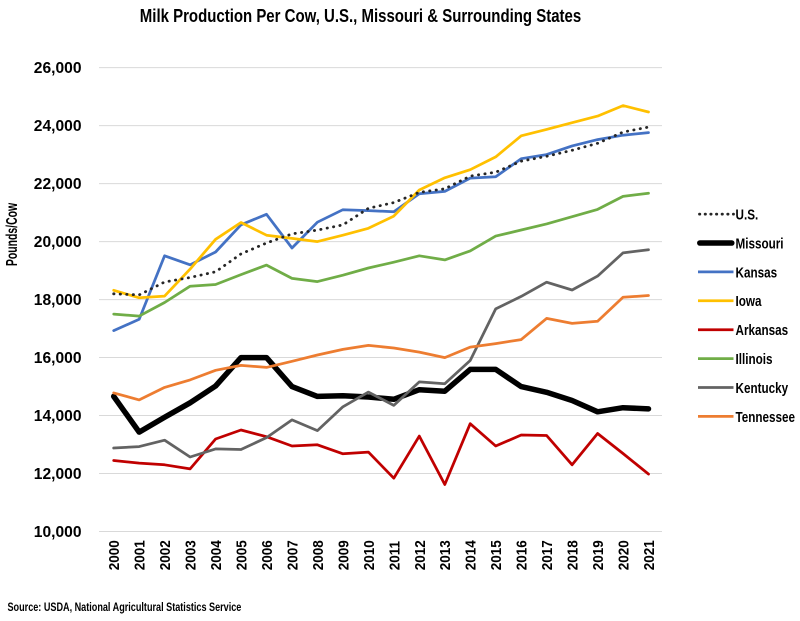 The height and width of the screenshot is (621, 800). I want to click on svg-text: Illinois, so click(754, 359).